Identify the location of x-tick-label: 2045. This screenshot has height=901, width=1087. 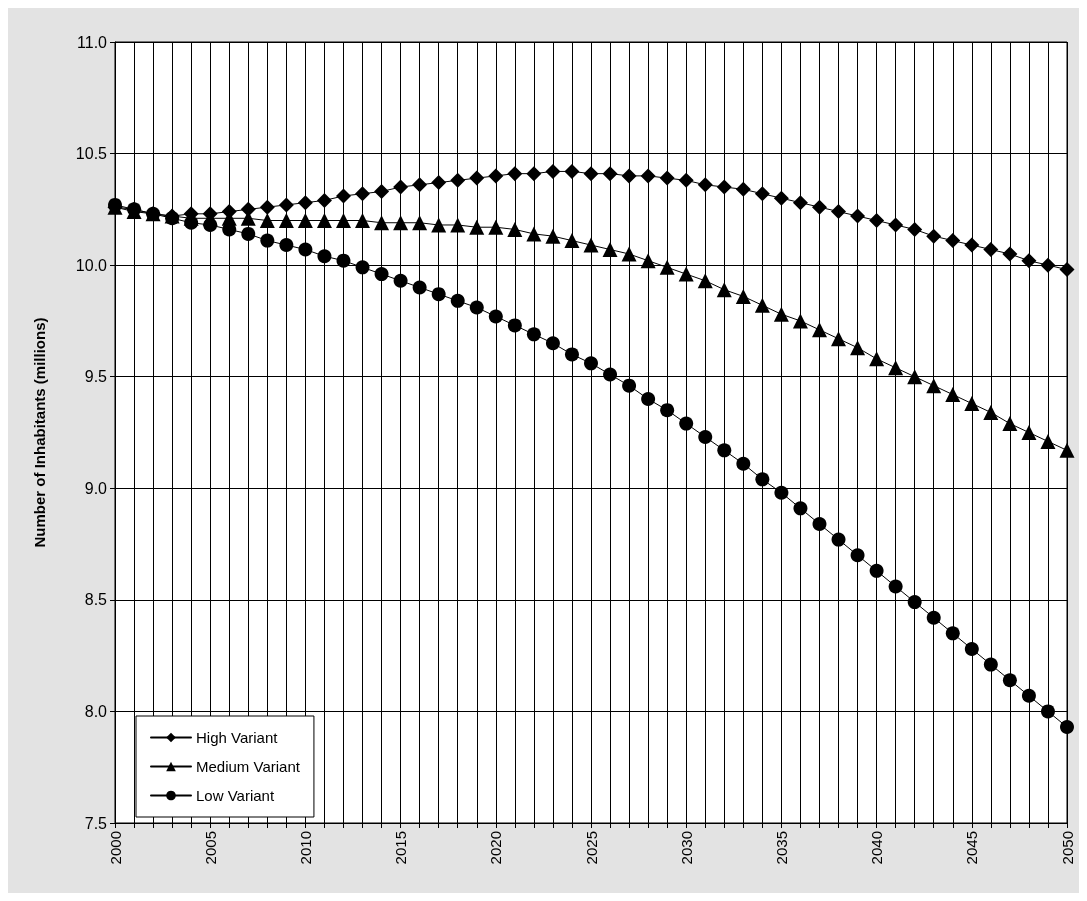
(972, 848).